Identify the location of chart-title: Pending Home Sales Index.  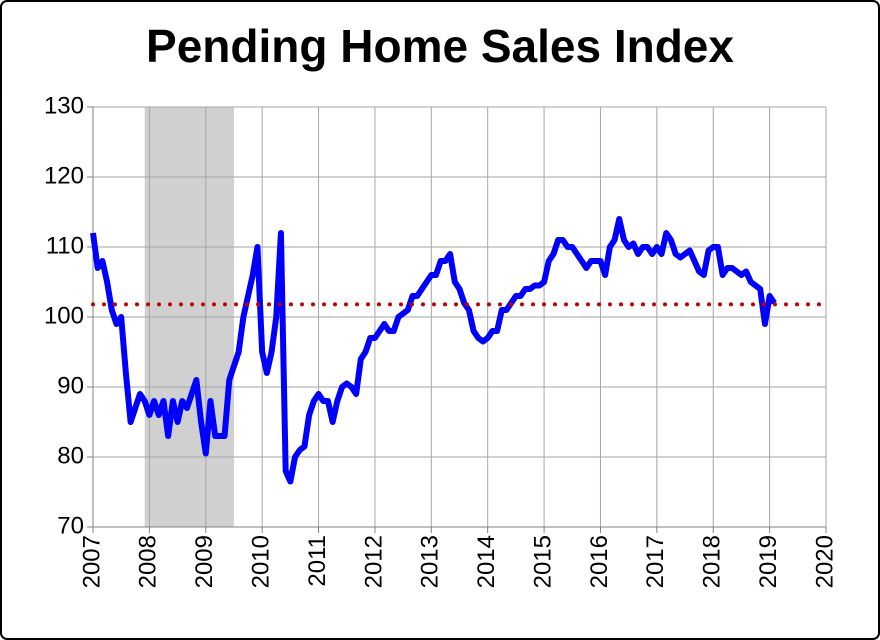
(440, 46).